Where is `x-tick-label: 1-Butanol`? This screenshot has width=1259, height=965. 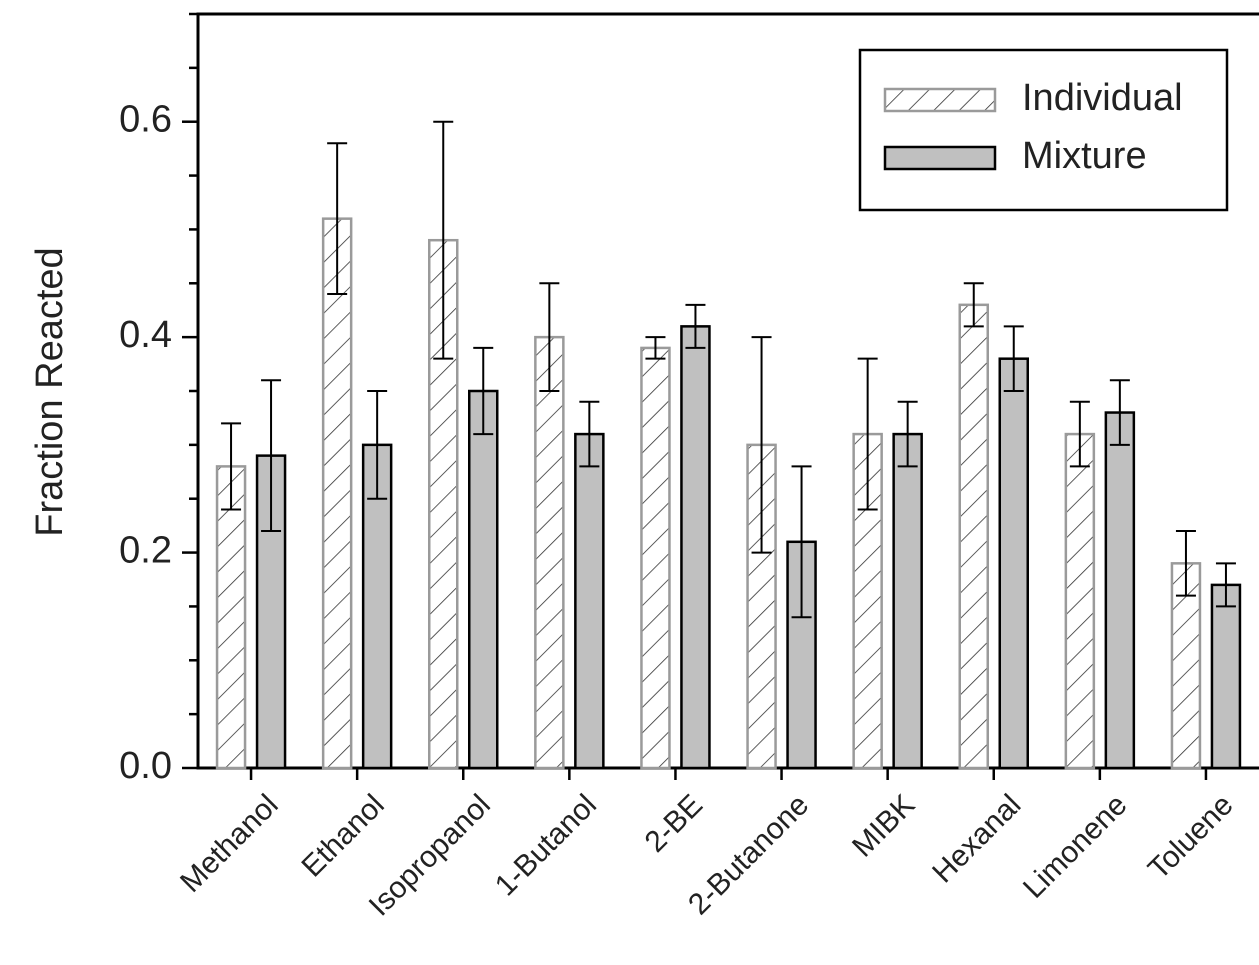
x-tick-label: 1-Butanol is located at coordinates (546, 845).